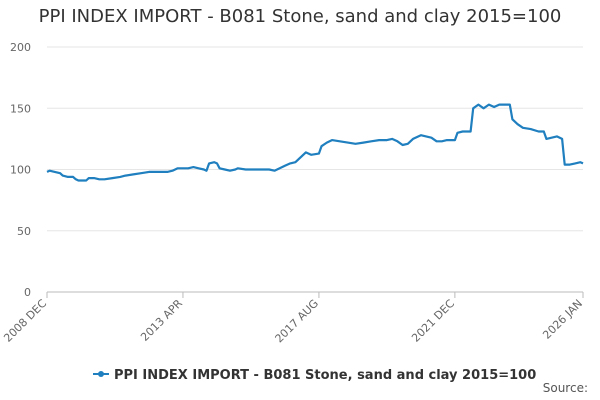 Image resolution: width=600 pixels, height=400 pixels. What do you see at coordinates (562, 319) in the screenshot?
I see `x-tick-label: 2026 JAN` at bounding box center [562, 319].